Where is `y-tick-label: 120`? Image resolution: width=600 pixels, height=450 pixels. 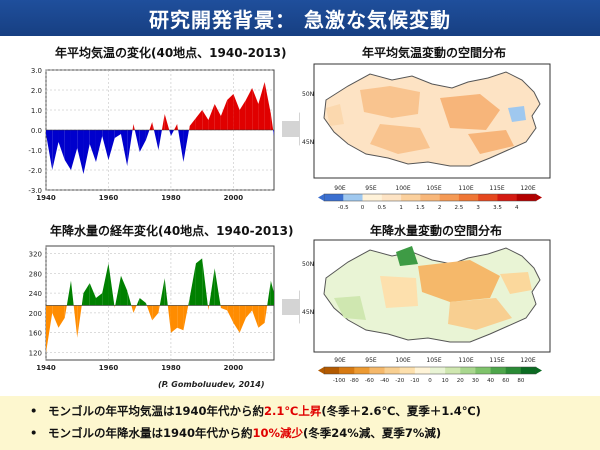
y-tick-label: 120 is located at coordinates (35, 354).